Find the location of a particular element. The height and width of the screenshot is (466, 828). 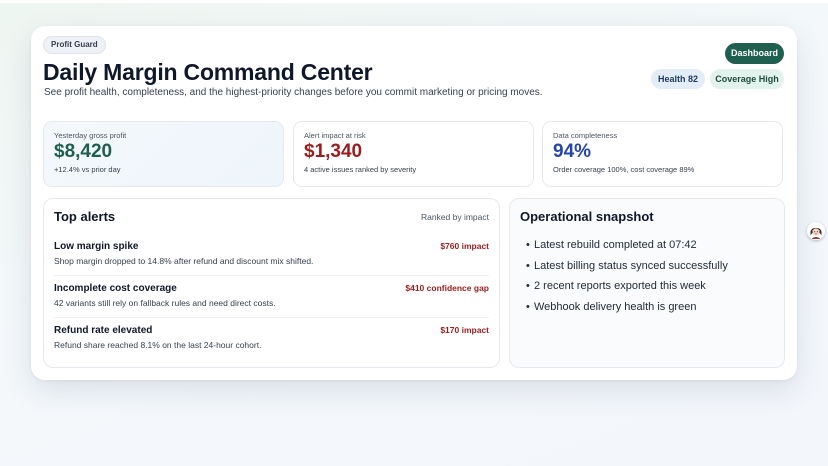

stat-value: $8,420 is located at coordinates (83, 151).